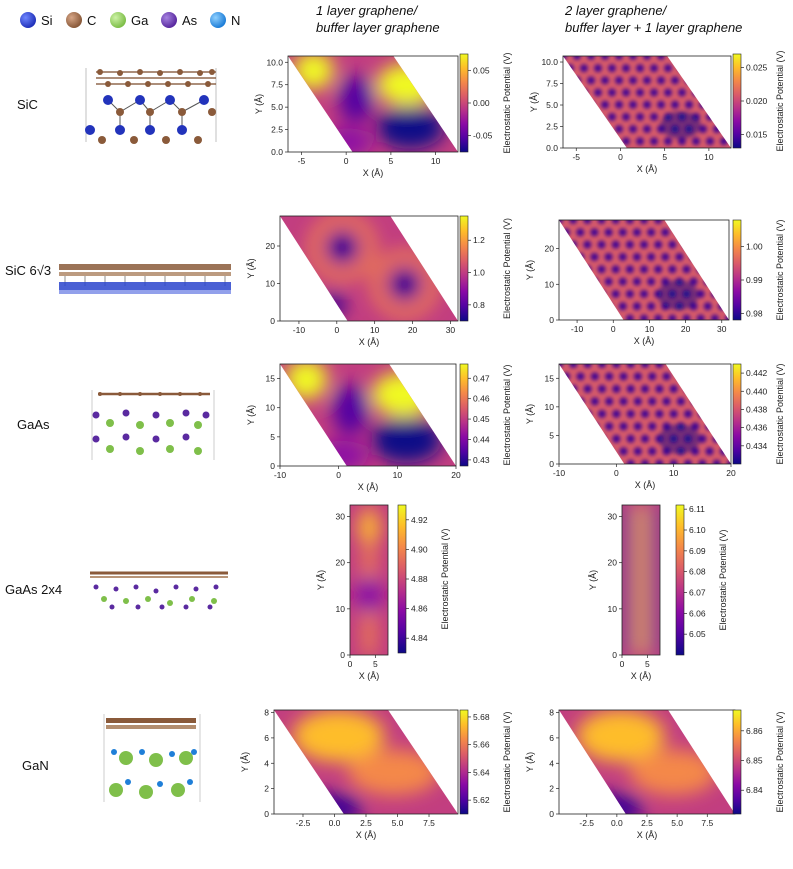  I want to click on legend-n-label: N, so click(236, 20).